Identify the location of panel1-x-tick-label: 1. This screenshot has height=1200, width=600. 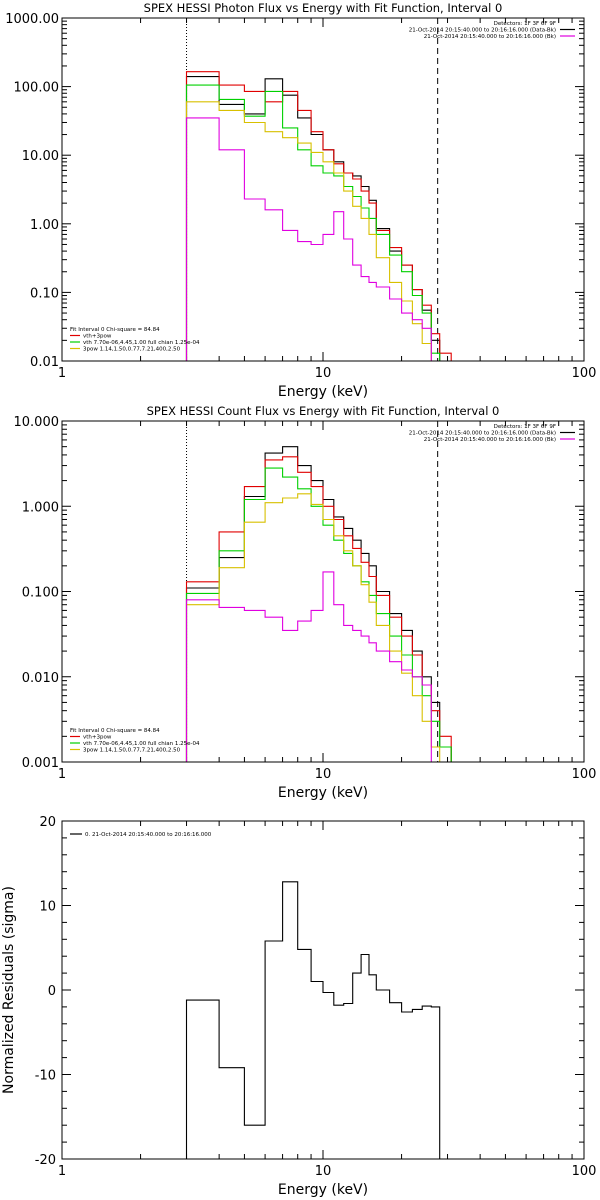
(62, 373).